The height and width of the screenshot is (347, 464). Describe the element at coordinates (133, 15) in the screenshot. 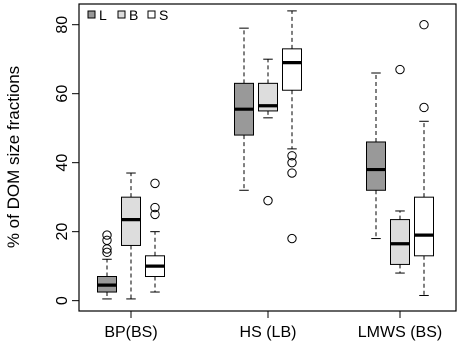

I see `legend-label-B: B` at that location.